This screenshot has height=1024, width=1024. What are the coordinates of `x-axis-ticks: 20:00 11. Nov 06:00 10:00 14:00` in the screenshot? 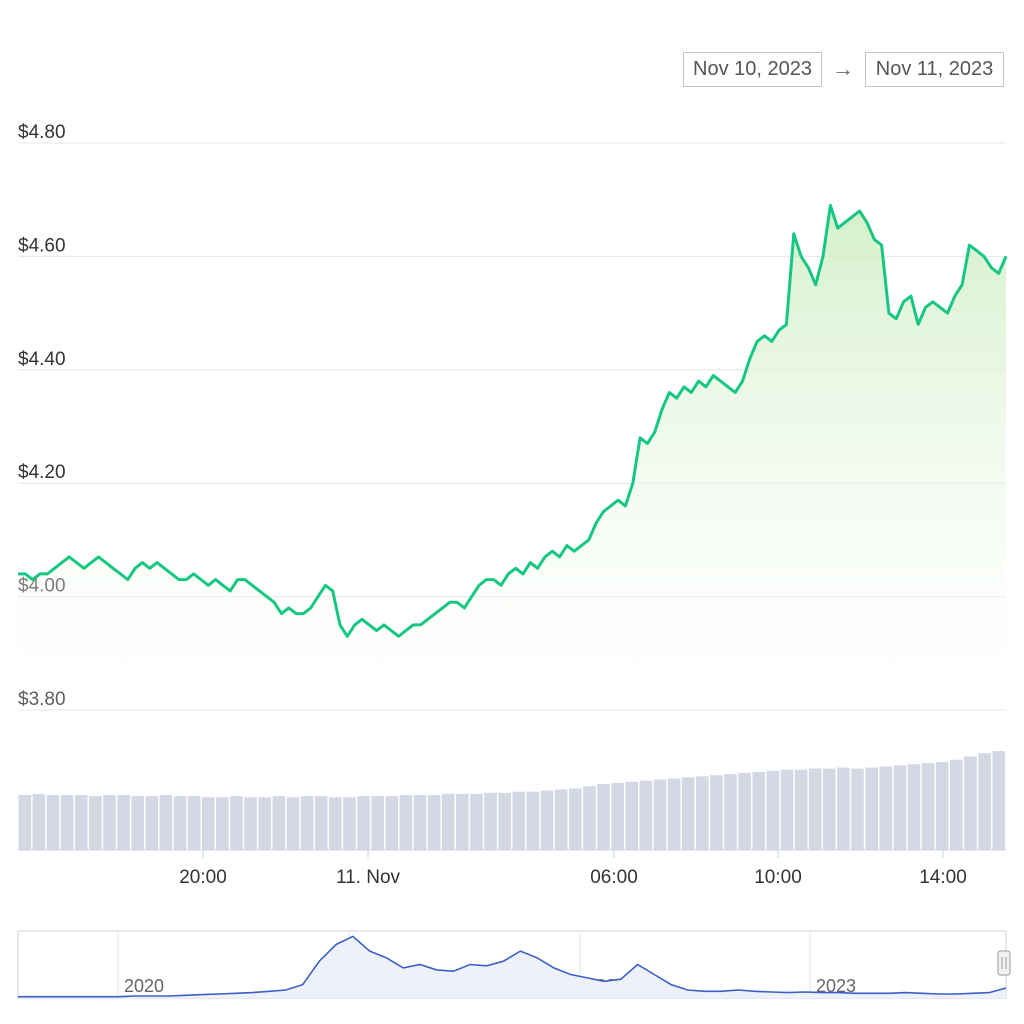 It's located at (573, 869).